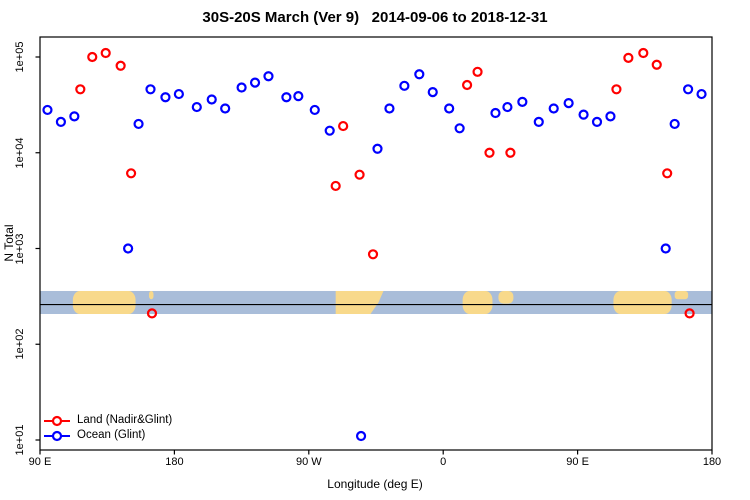 The image size is (750, 500). Describe the element at coordinates (125, 420) in the screenshot. I see `legend-label-land: Land (Nadir&Glint)` at that location.